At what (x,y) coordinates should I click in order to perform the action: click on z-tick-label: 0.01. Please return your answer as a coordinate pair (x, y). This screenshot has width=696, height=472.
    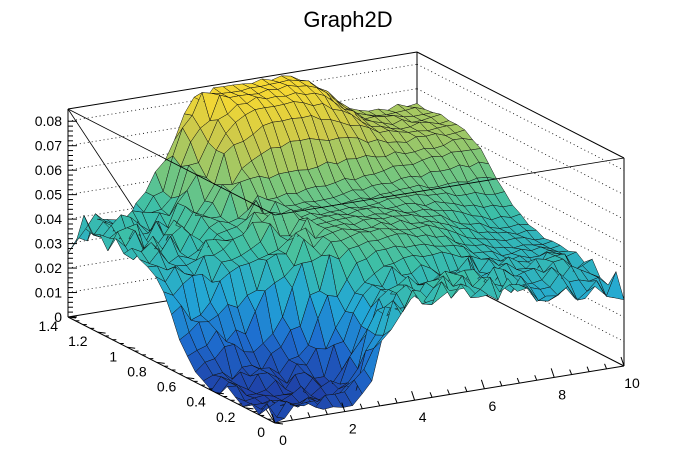
    Looking at the image, I should click on (48, 293).